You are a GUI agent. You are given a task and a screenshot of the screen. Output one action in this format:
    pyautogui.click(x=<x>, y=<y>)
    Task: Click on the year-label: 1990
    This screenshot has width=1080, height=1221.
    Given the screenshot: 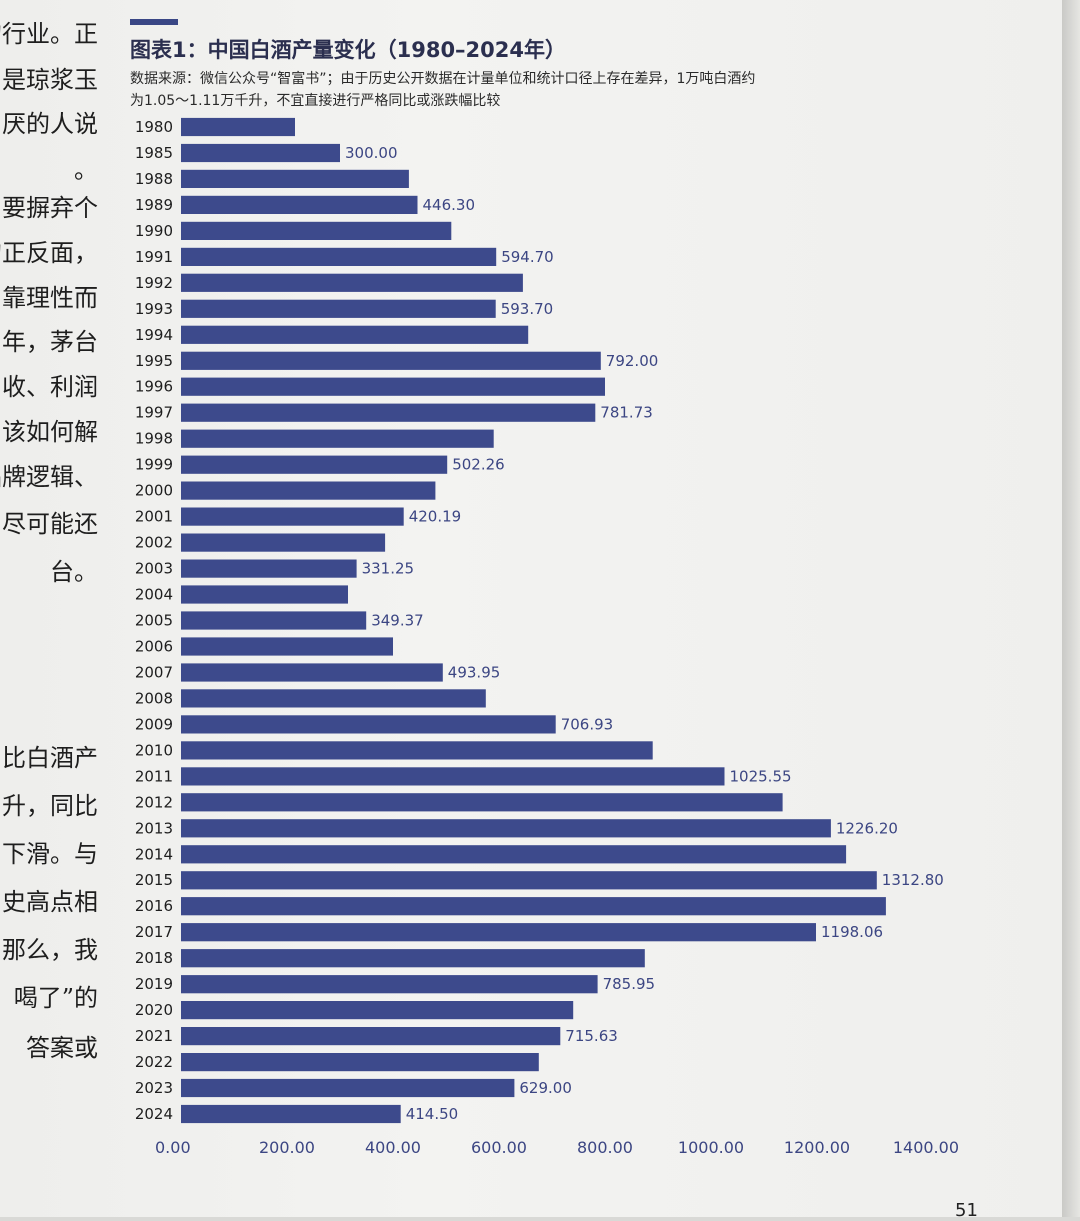 What is the action you would take?
    pyautogui.click(x=154, y=231)
    